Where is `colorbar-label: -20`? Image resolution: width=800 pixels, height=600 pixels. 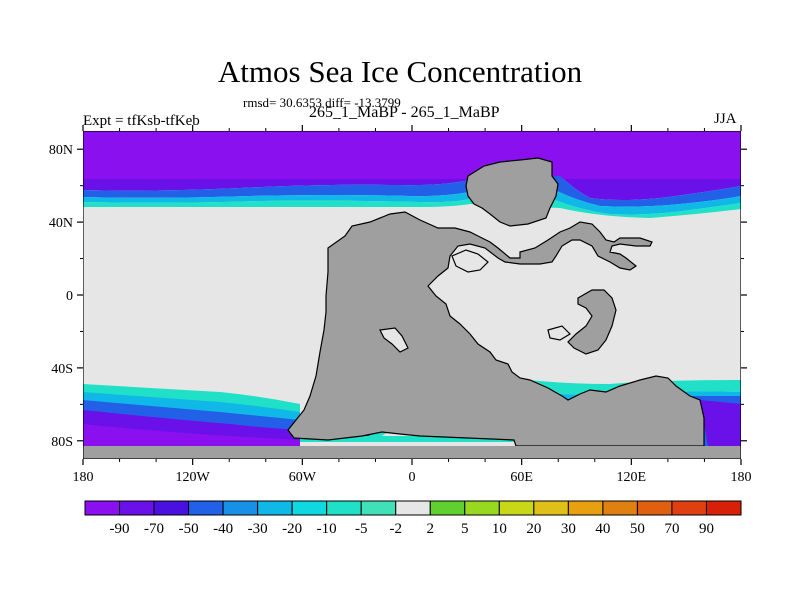 colorbar-label: -20 is located at coordinates (292, 529).